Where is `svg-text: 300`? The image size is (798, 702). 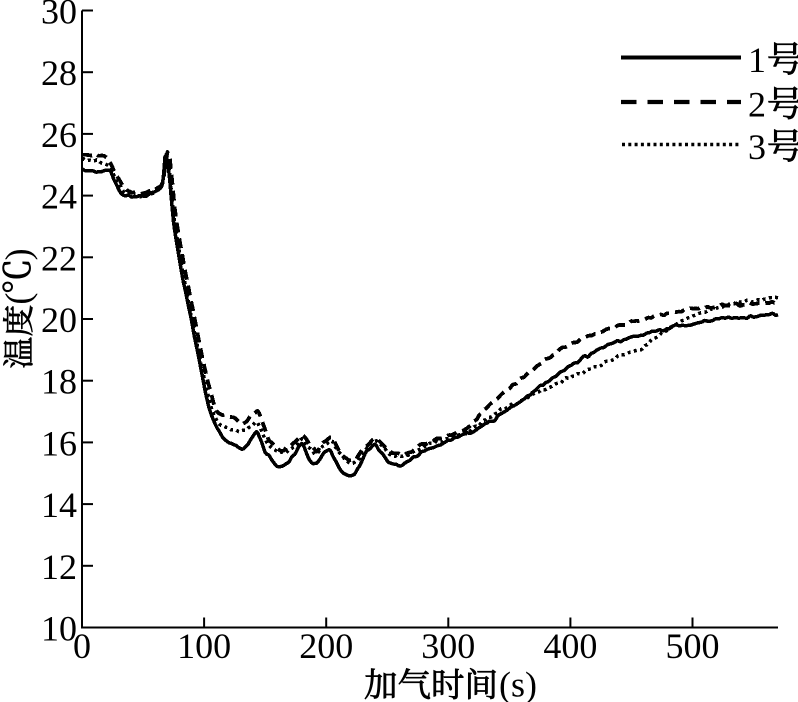
svg-text: 300 is located at coordinates (448, 646).